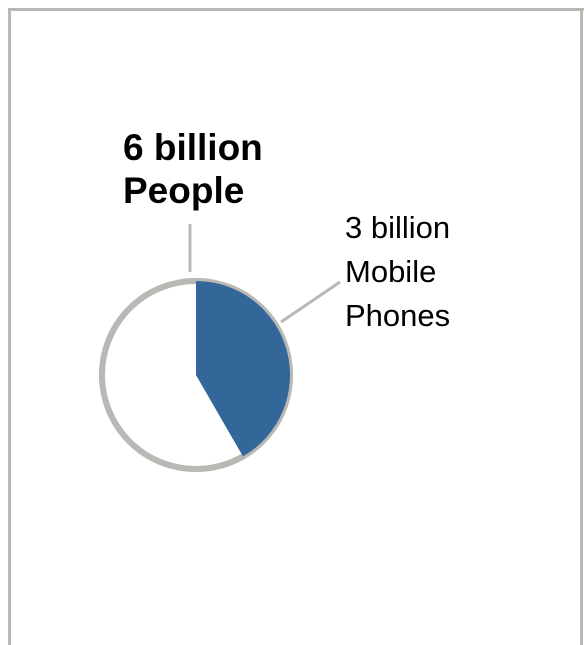  I want to click on leader-line-mobile-phones, so click(310, 302).